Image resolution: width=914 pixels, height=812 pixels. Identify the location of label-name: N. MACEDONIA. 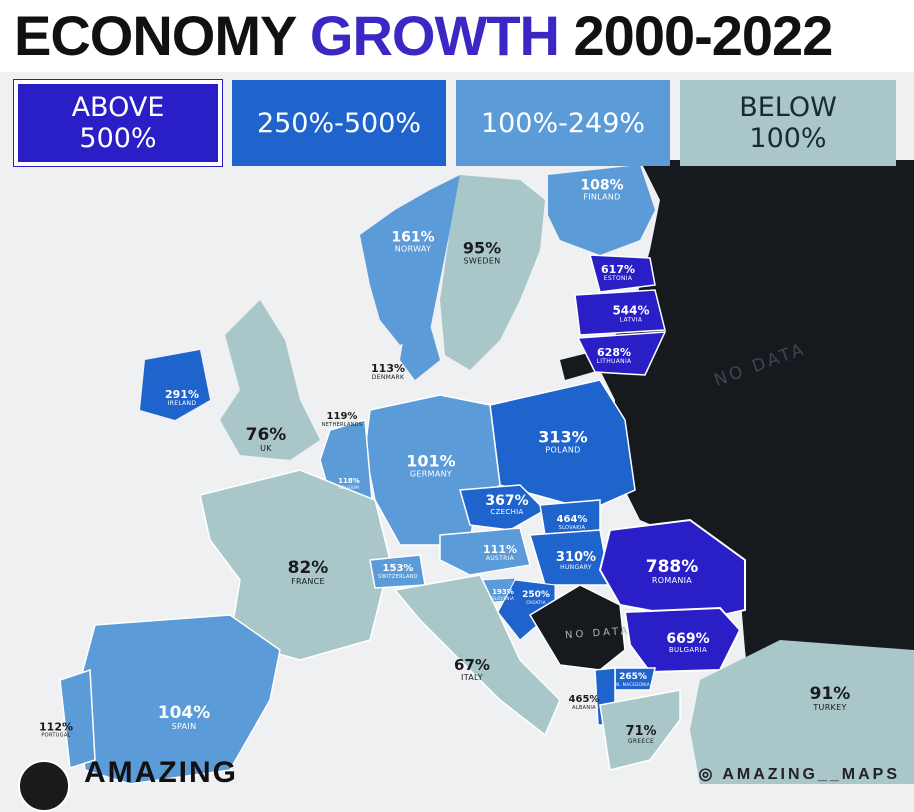
(633, 684).